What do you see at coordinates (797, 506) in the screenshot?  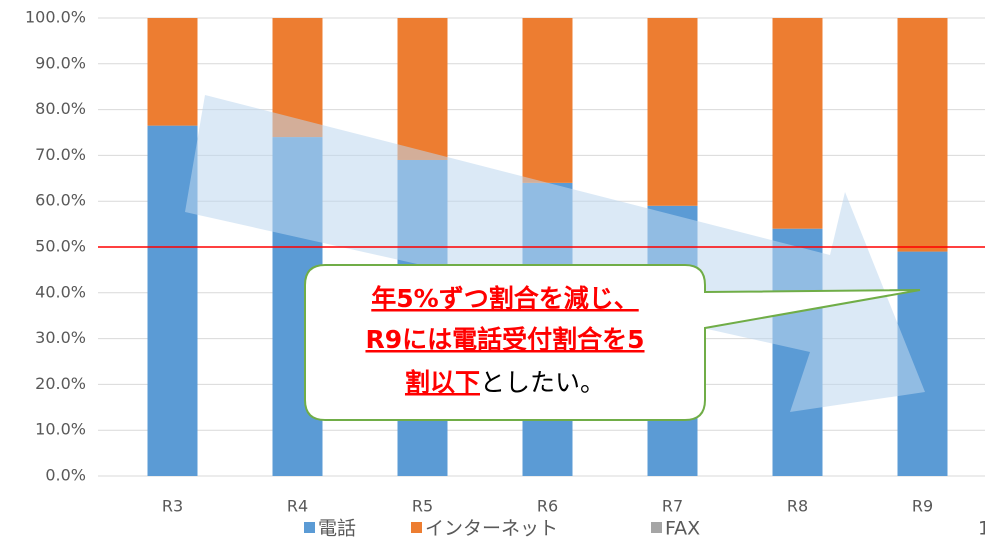 I see `x-tick-label: R8` at bounding box center [797, 506].